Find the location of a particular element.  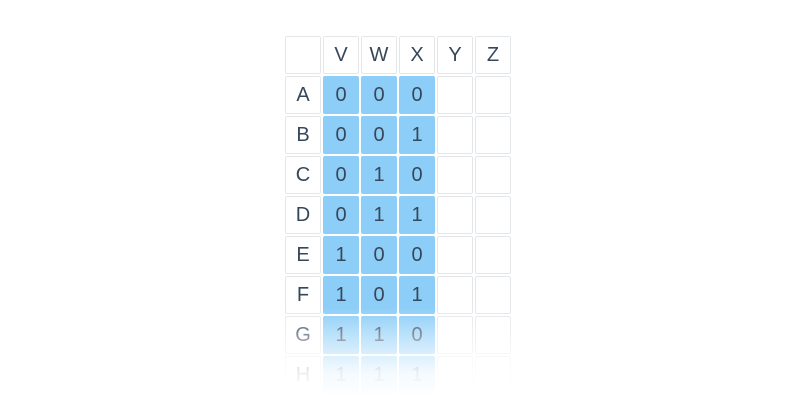

cell-g-v: 1 is located at coordinates (341, 335).